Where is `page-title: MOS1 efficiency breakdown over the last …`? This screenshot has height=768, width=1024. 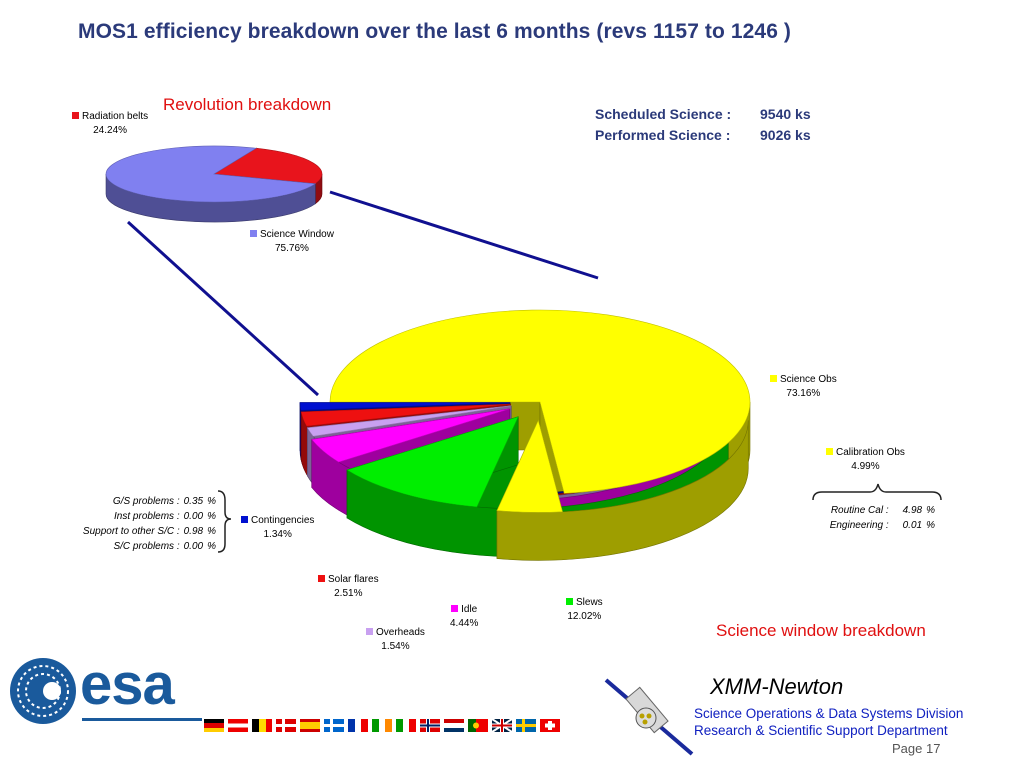 page-title: MOS1 efficiency breakdown over the last … is located at coordinates (435, 31).